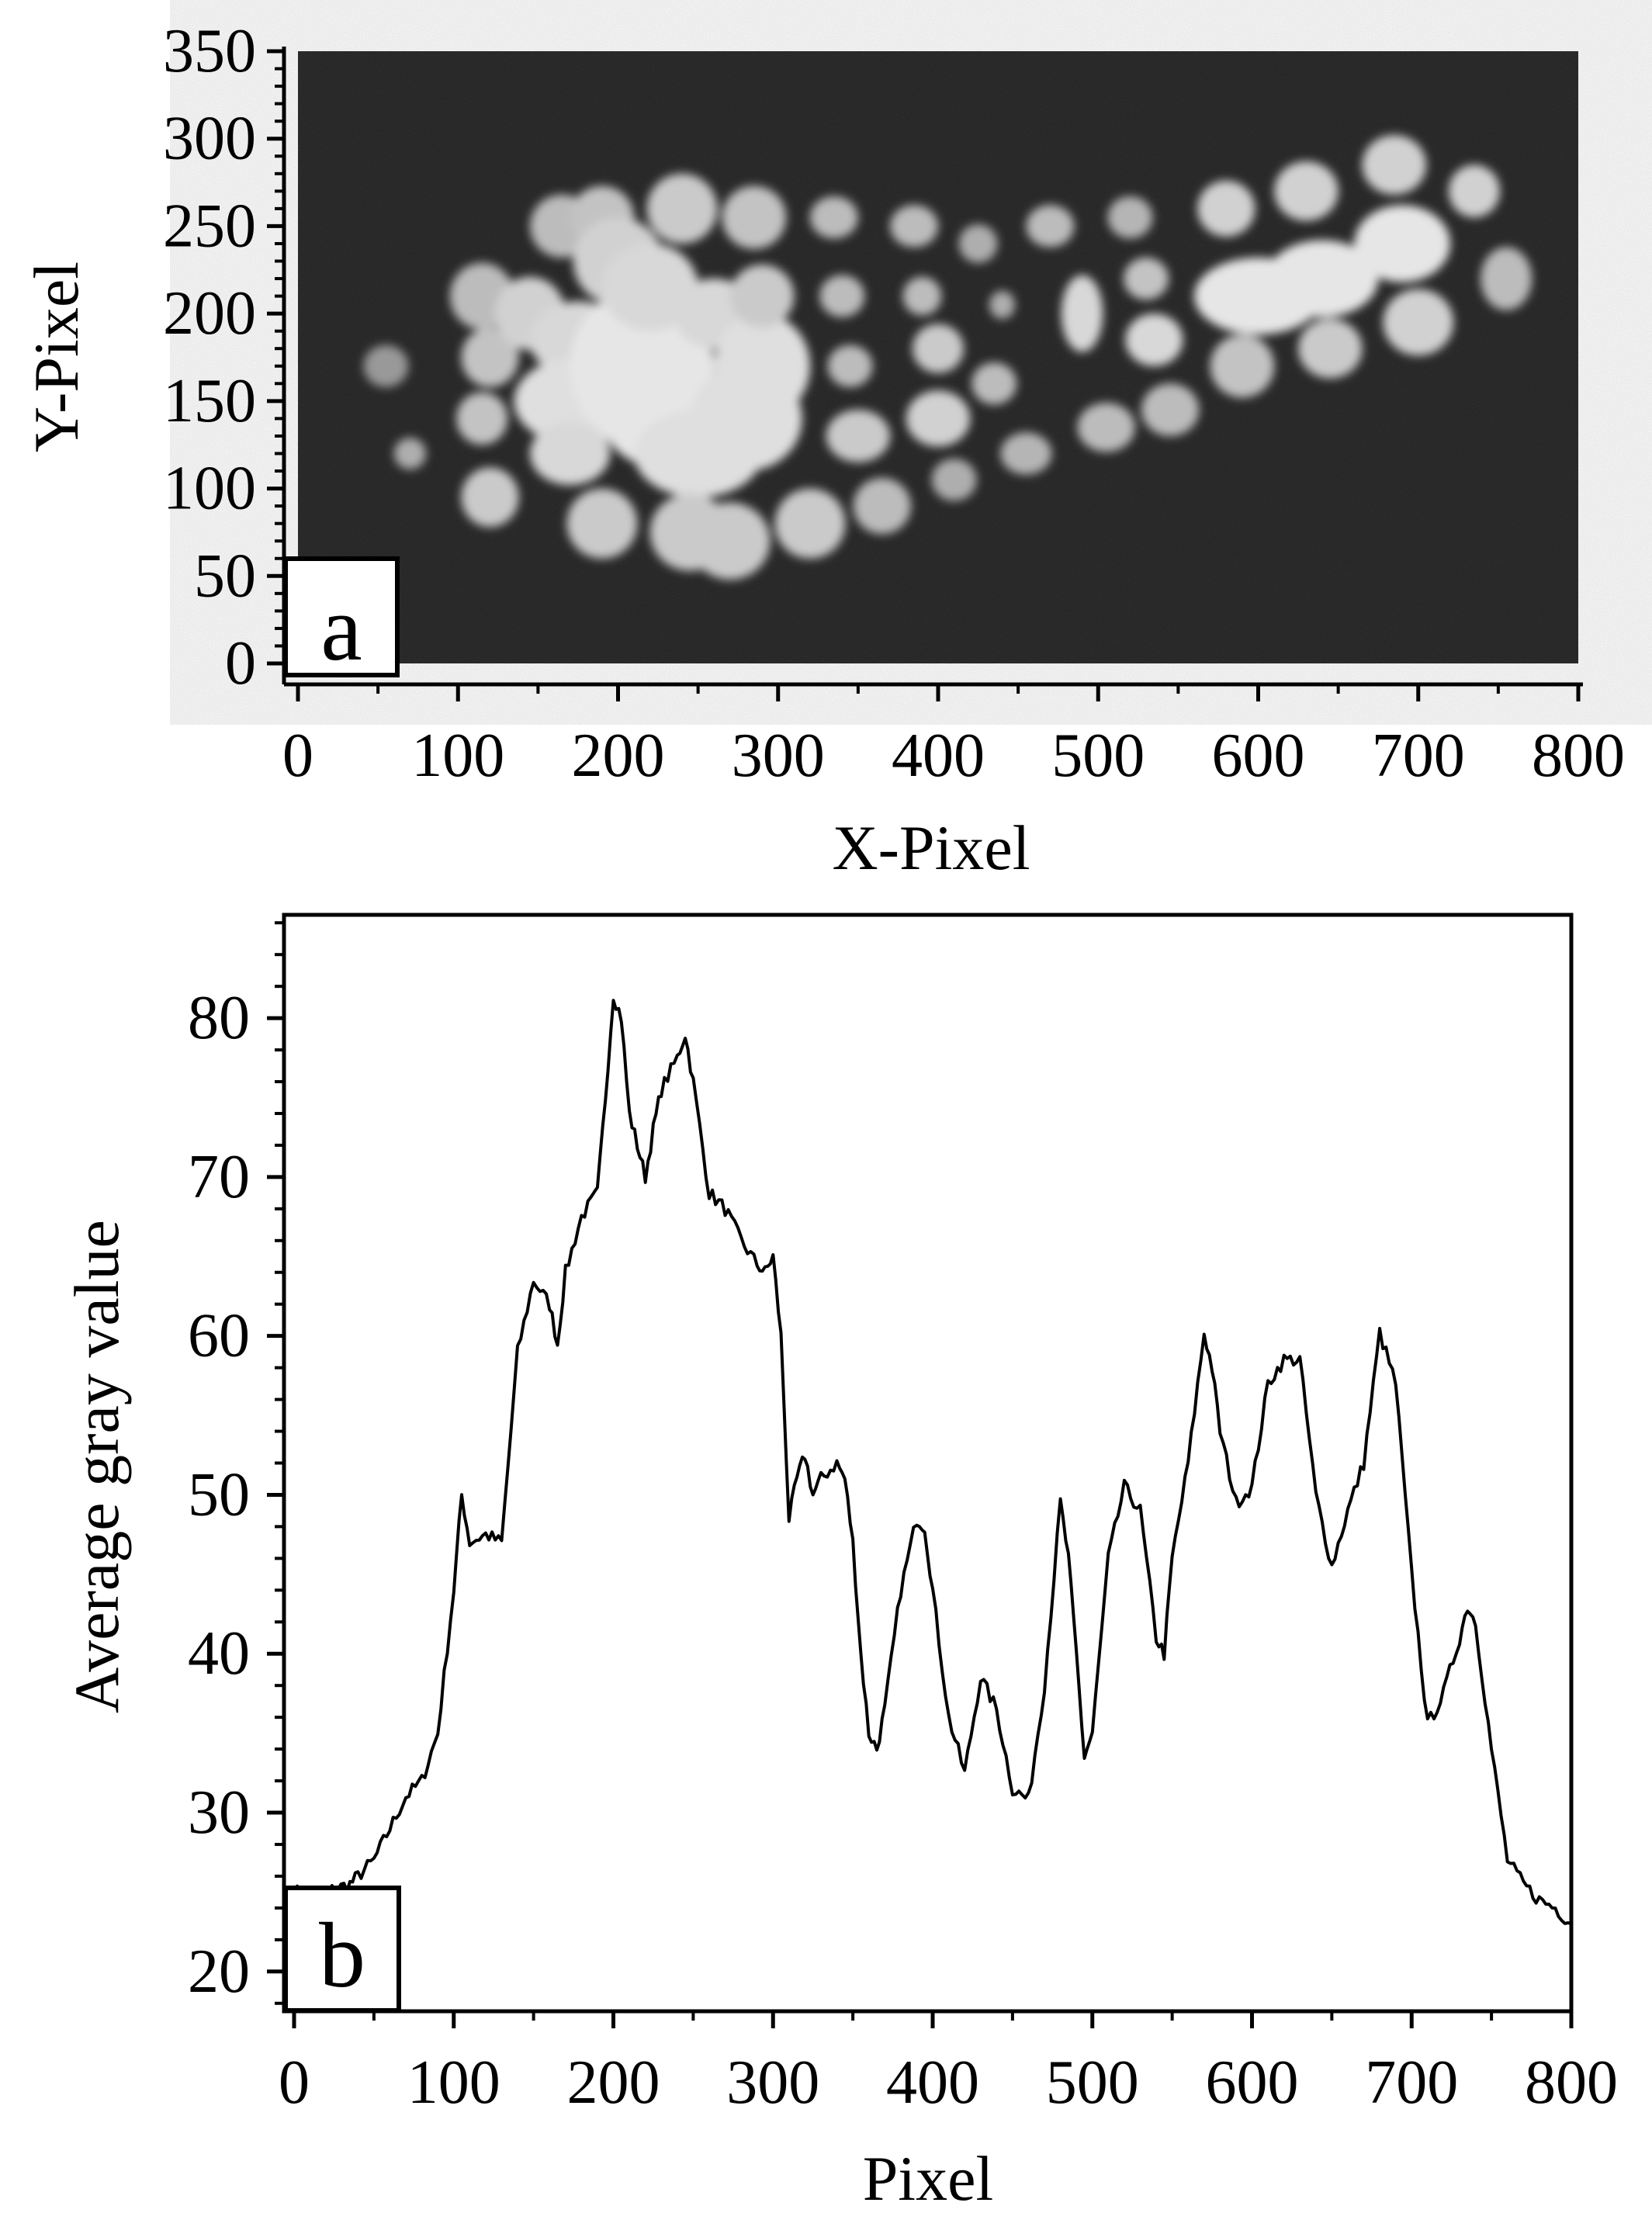 This screenshot has width=1652, height=2213. What do you see at coordinates (932, 2082) in the screenshot?
I see `panel-b-x-tick-label: 400` at bounding box center [932, 2082].